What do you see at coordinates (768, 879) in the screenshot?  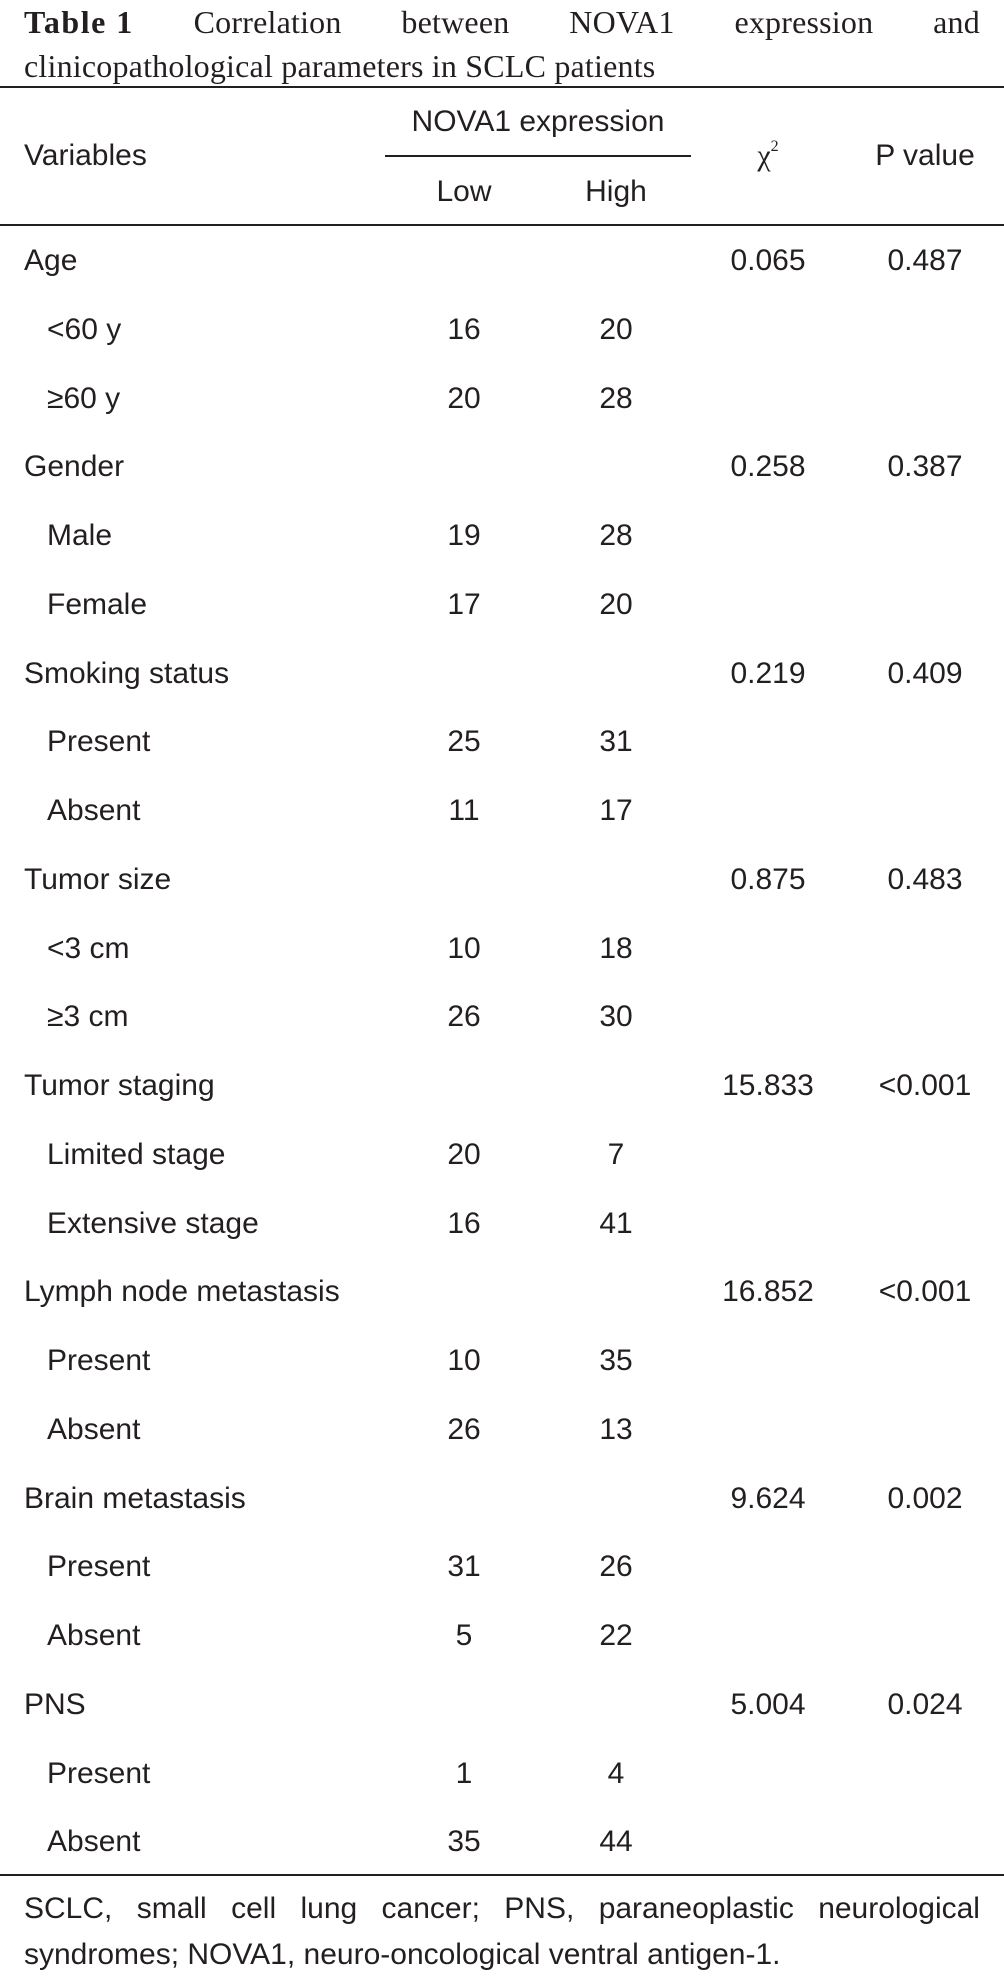 I see `cell-chi-square: 0.875` at bounding box center [768, 879].